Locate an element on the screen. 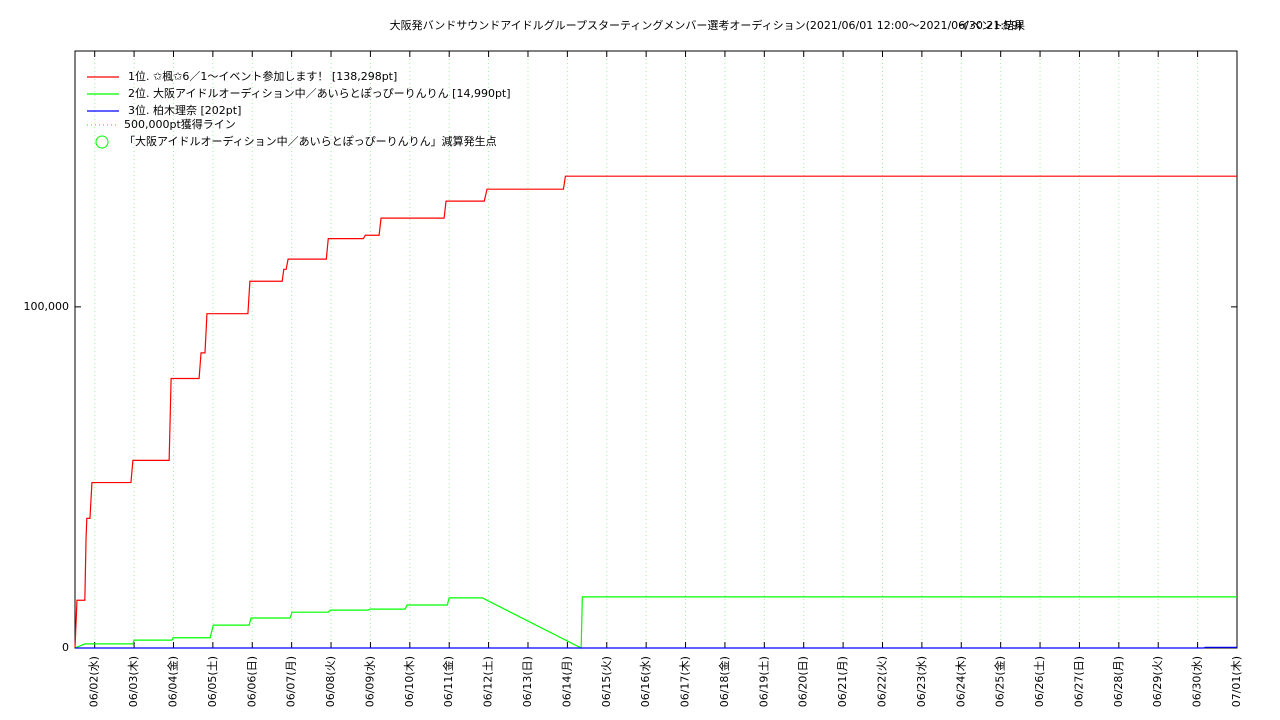 This screenshot has height=720, width=1280. x-tick-label: 06/06(日) is located at coordinates (251, 681).